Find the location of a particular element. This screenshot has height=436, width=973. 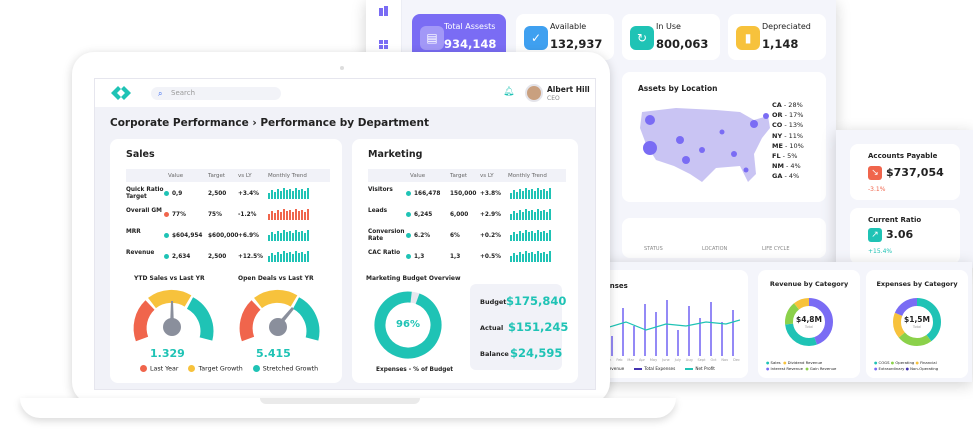

asset-table-card: STATUS LOCATION LIFE CYCLE is located at coordinates (724, 238).